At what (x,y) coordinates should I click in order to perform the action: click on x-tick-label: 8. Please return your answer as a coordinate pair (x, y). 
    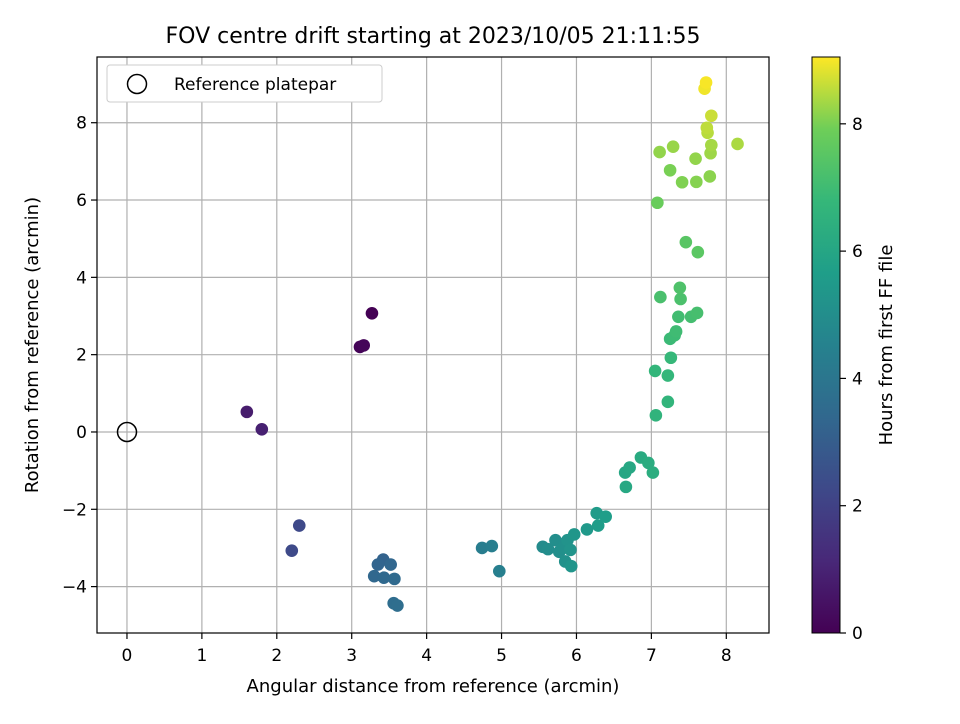
    Looking at the image, I should click on (726, 656).